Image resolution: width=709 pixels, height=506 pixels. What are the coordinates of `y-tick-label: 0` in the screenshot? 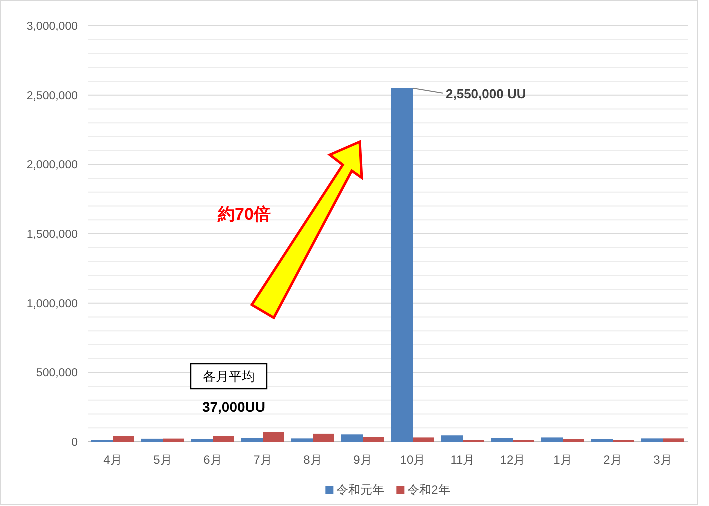 It's located at (75, 443).